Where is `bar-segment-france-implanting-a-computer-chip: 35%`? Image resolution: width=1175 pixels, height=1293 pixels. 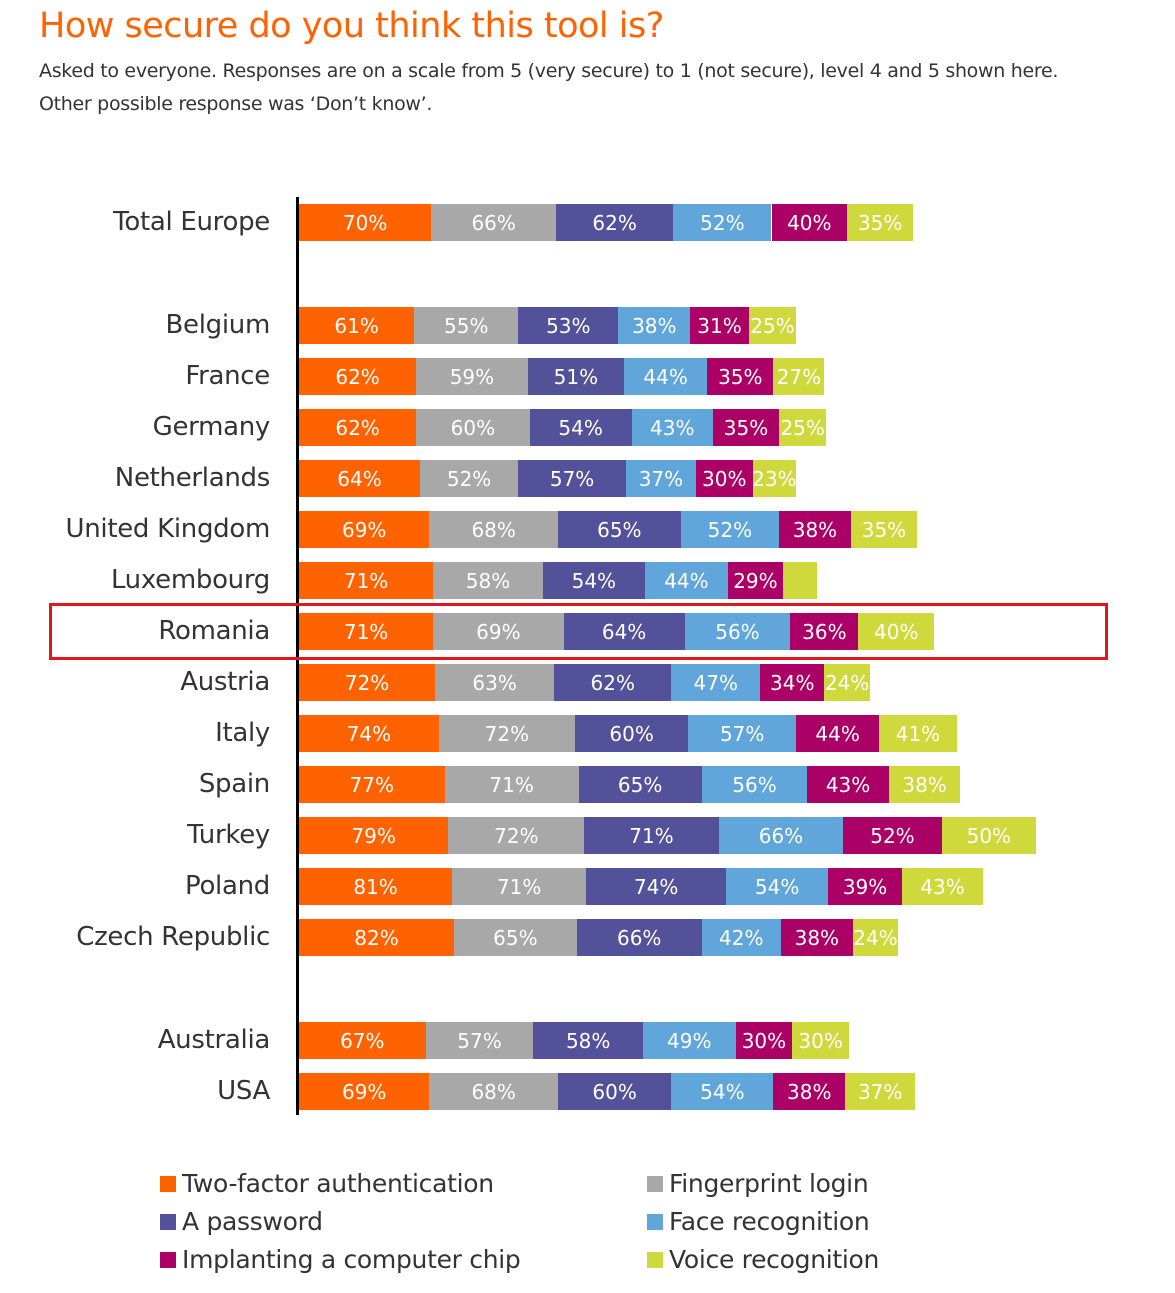
bar-segment-france-implanting-a-computer-chip: 35% is located at coordinates (740, 376).